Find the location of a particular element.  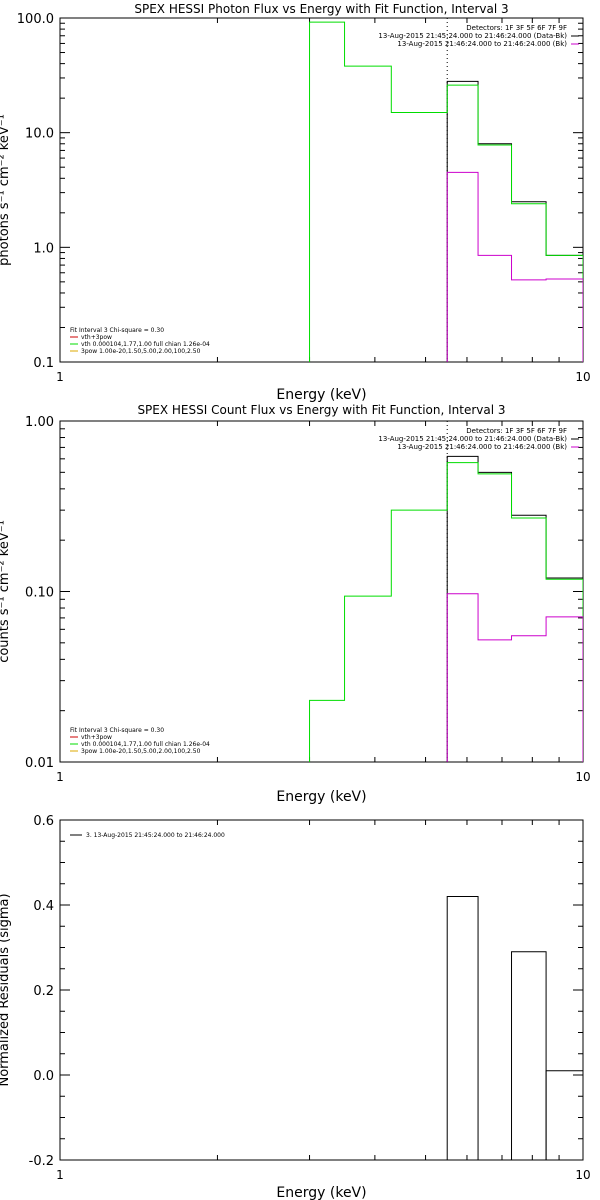

y-tick-label: 100.0 is located at coordinates (35, 19).